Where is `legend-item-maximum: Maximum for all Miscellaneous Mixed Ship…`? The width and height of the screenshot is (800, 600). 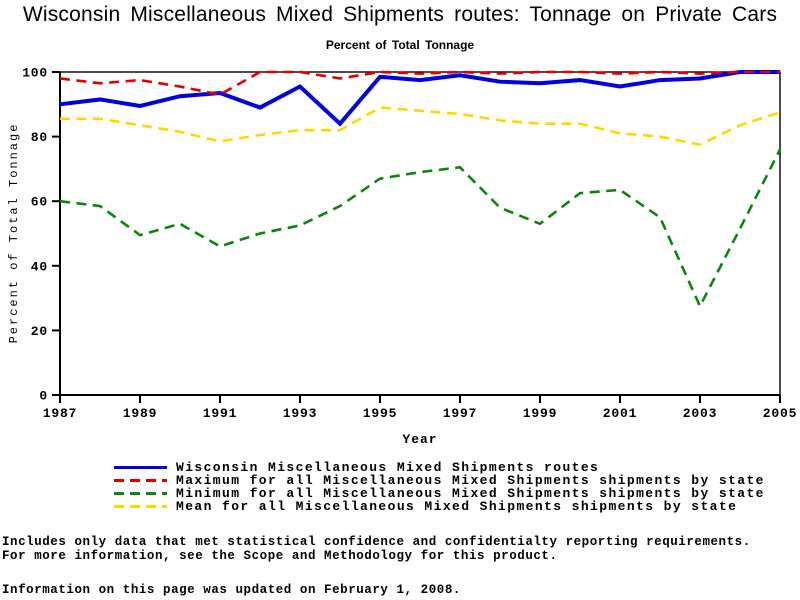
legend-item-maximum: Maximum for all Miscellaneous Mixed Ship… is located at coordinates (439, 480).